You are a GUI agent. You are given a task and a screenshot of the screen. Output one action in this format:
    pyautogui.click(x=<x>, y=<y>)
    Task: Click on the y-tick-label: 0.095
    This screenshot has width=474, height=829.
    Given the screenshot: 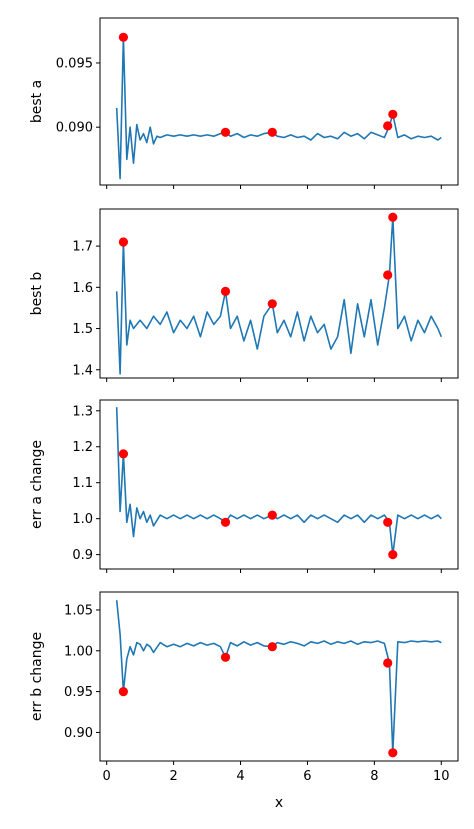 What is the action you would take?
    pyautogui.click(x=74, y=63)
    